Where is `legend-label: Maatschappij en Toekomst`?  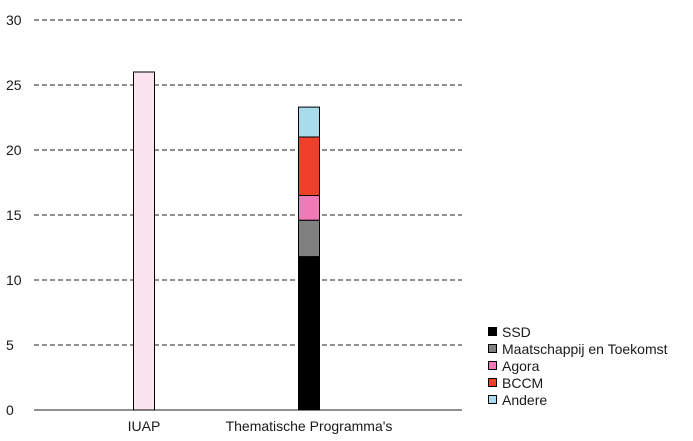
legend-label: Maatschappij en Toekomst is located at coordinates (585, 348).